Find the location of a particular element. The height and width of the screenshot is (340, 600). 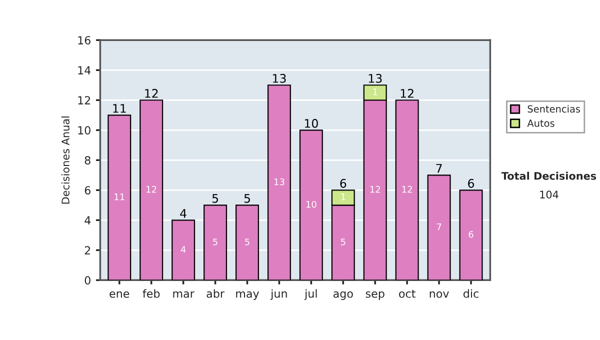

x-tick-label: sep is located at coordinates (375, 295).